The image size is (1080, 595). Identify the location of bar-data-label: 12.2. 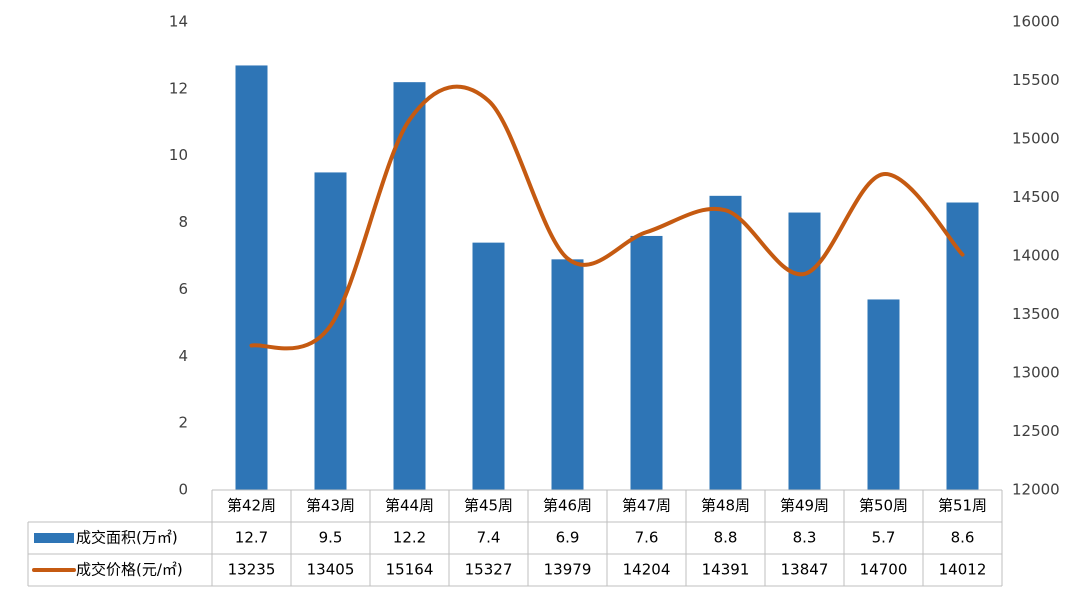
(409, 538).